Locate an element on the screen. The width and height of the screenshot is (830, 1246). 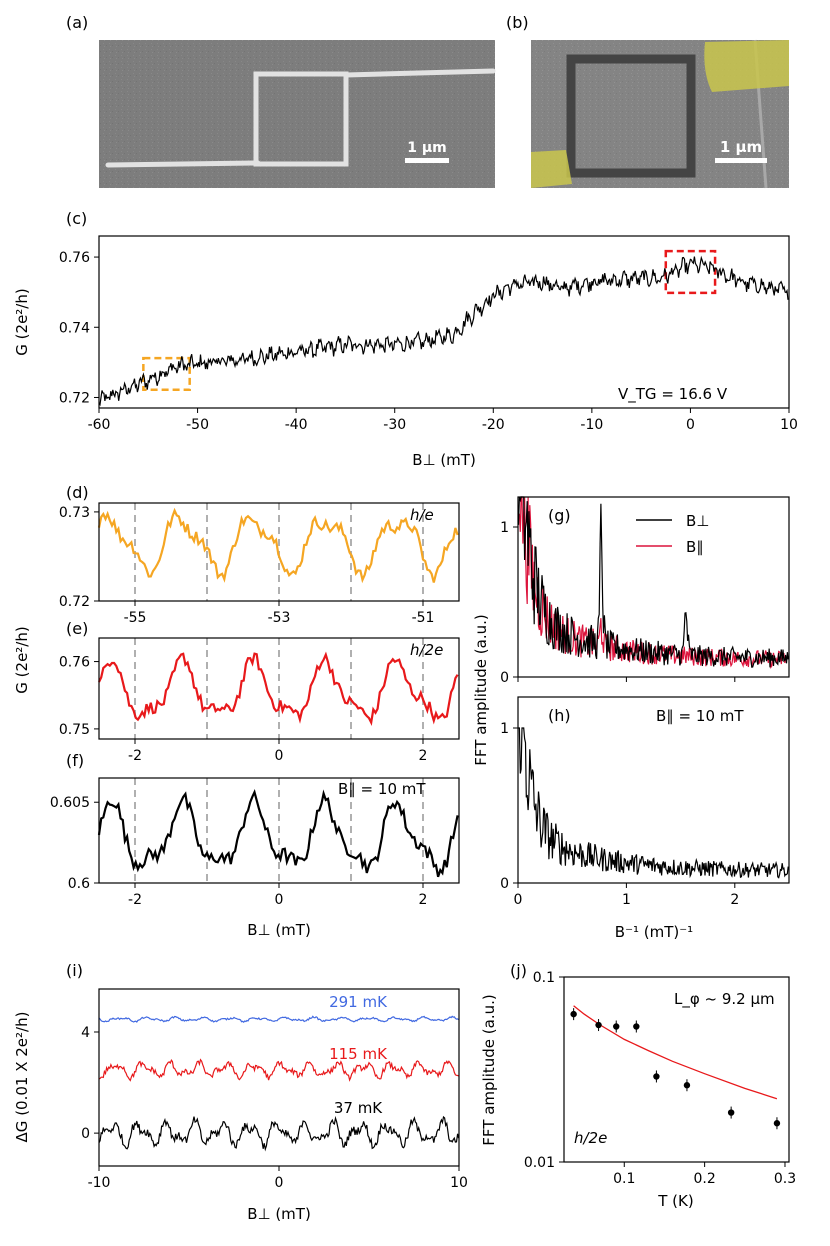
ring-device-a is located at coordinates (300, 118).